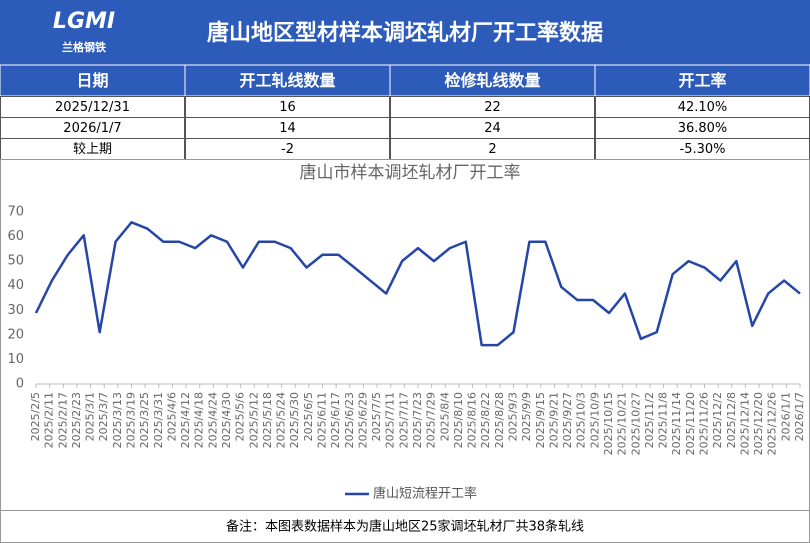 The width and height of the screenshot is (810, 543). What do you see at coordinates (92, 128) in the screenshot?
I see `table-text: 2026/1/7` at bounding box center [92, 128].